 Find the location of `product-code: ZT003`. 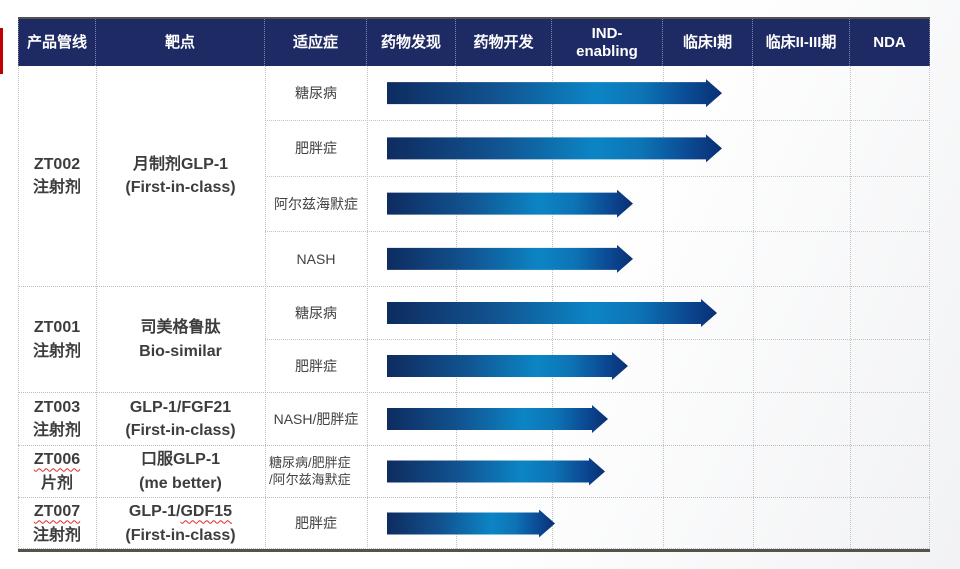

product-code: ZT003 is located at coordinates (57, 407).